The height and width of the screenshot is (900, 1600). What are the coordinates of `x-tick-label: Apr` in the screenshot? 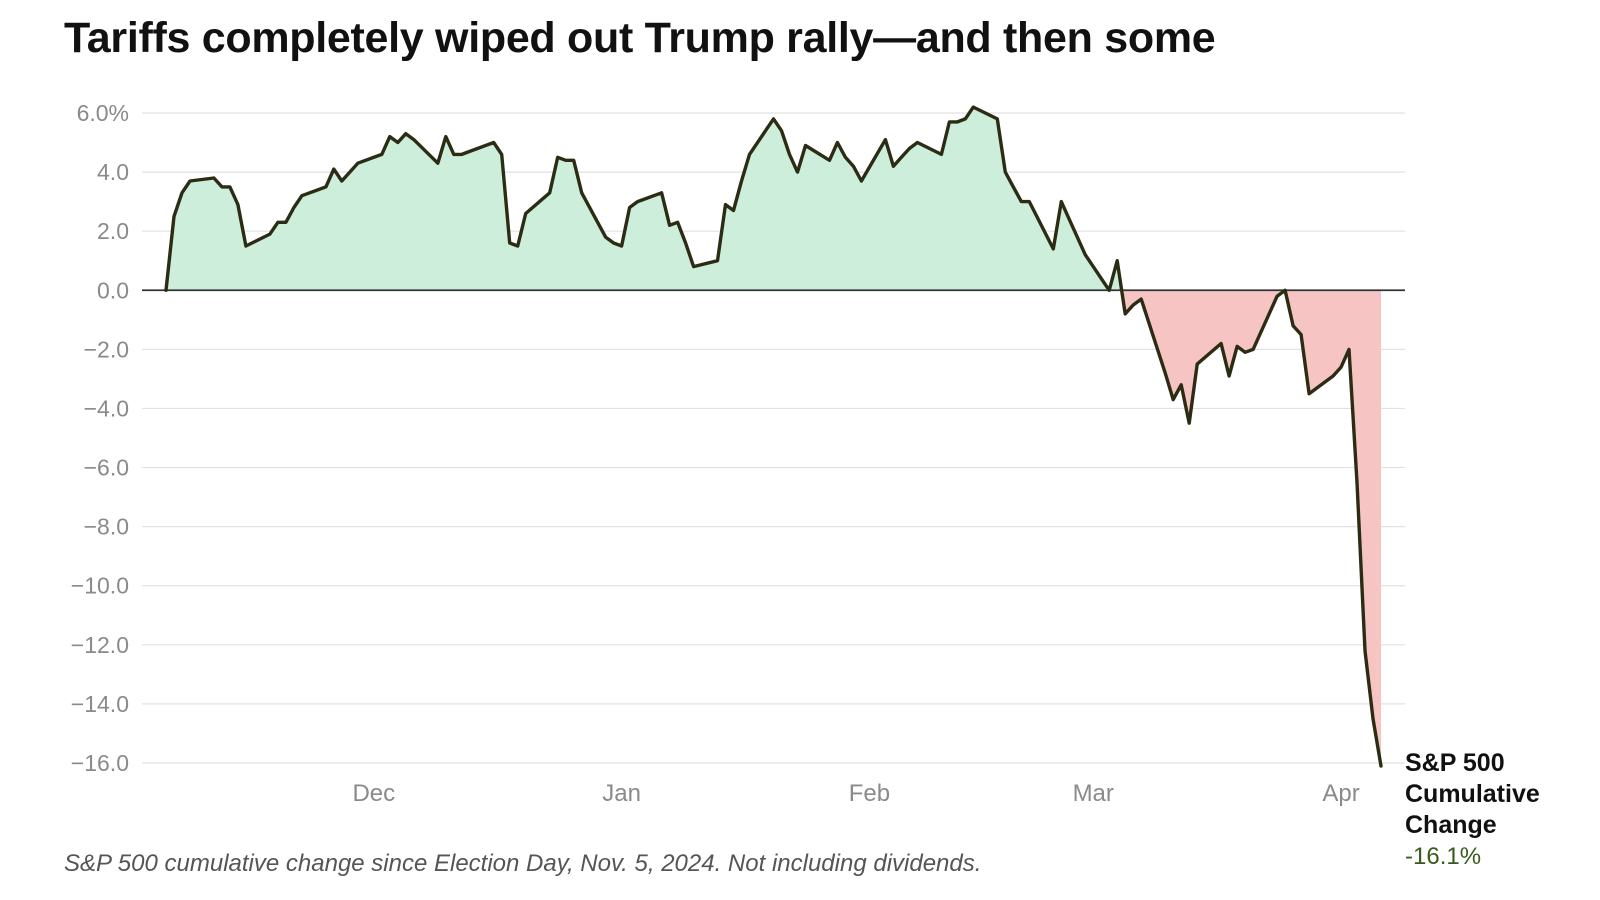 It's located at (1340, 793).